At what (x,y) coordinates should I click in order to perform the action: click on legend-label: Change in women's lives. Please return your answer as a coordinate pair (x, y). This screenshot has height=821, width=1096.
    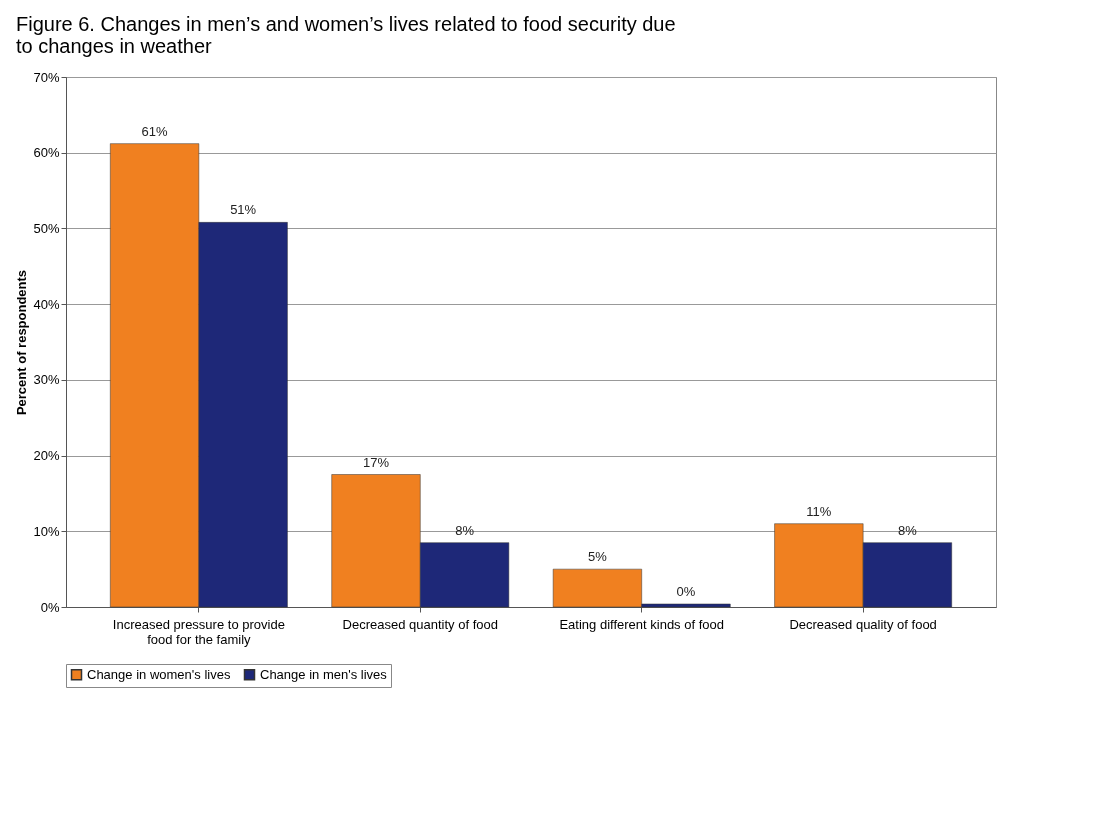
    Looking at the image, I should click on (159, 674).